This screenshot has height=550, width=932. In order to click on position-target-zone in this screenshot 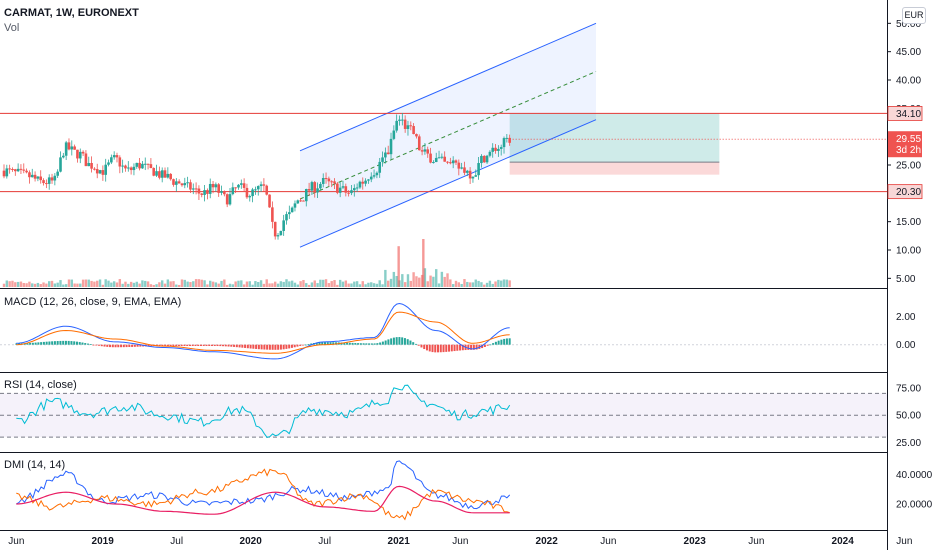, I will do `click(614, 138)`.